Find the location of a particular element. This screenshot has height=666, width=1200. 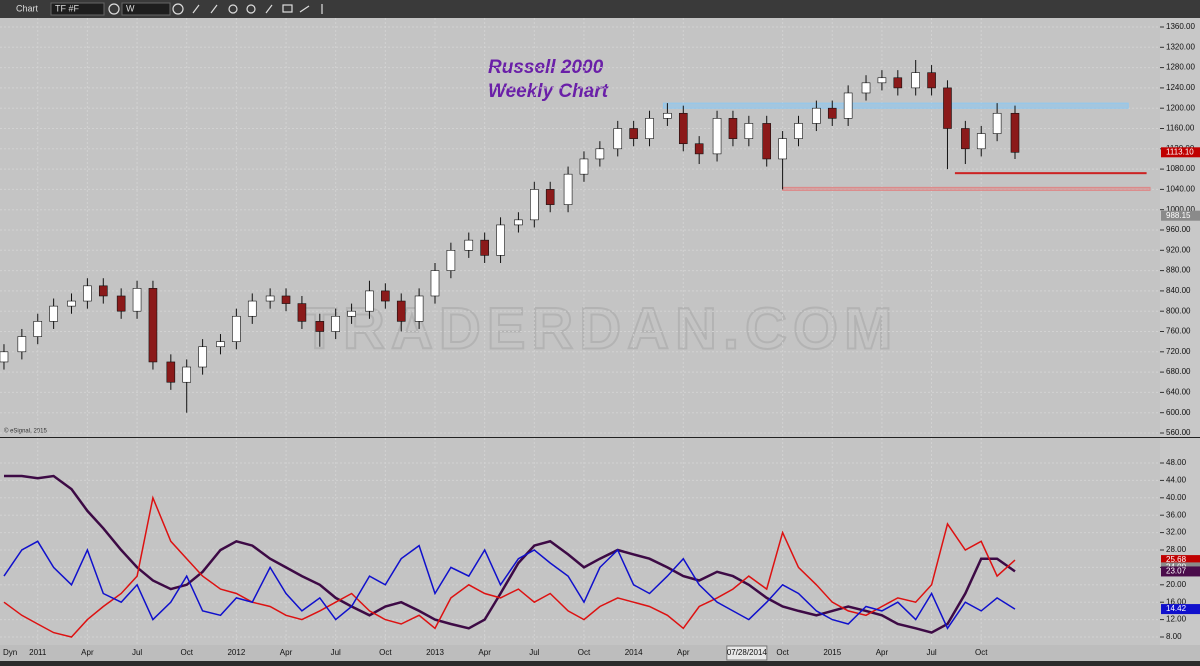

toolbar-icons is located at coordinates (215, 9).